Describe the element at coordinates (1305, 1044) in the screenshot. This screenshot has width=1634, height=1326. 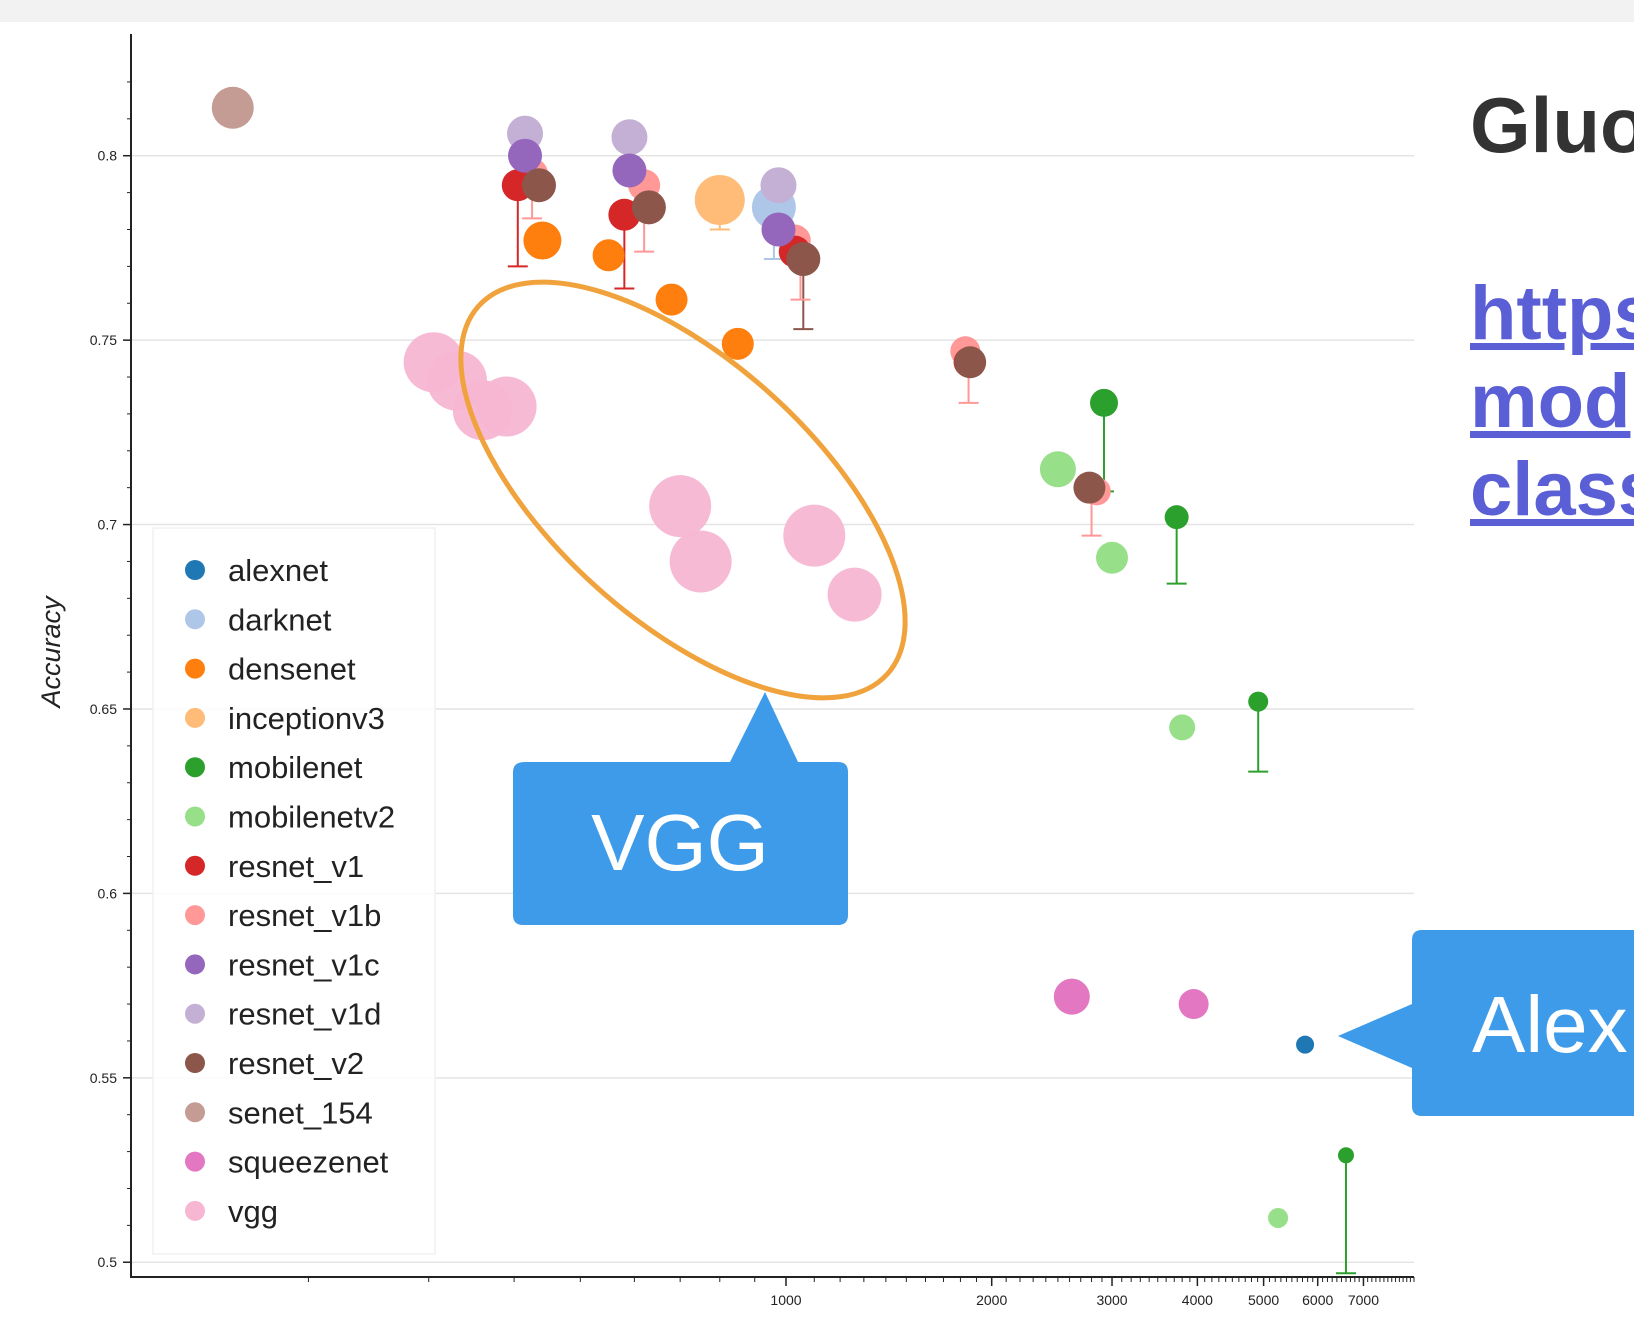
I see `point-alexnet` at that location.